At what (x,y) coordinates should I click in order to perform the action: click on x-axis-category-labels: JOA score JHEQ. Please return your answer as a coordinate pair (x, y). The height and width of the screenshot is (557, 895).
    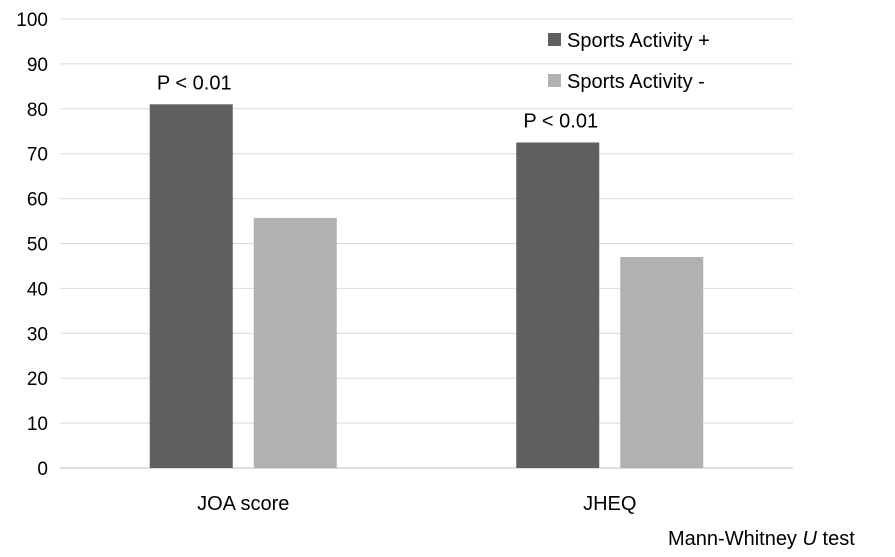
    Looking at the image, I should click on (416, 504).